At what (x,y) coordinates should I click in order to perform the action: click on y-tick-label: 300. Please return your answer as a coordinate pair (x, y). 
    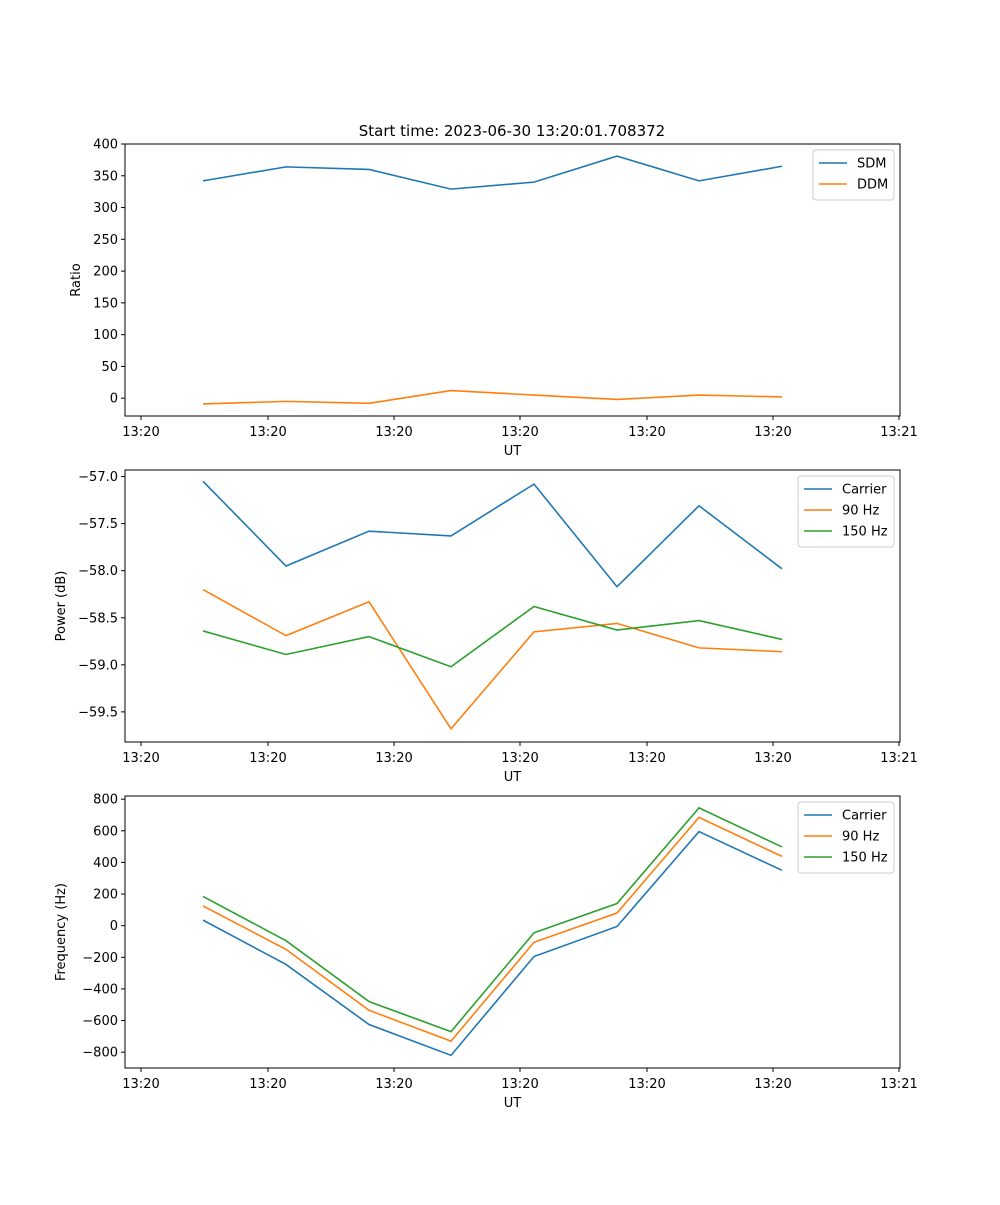
    Looking at the image, I should click on (105, 208).